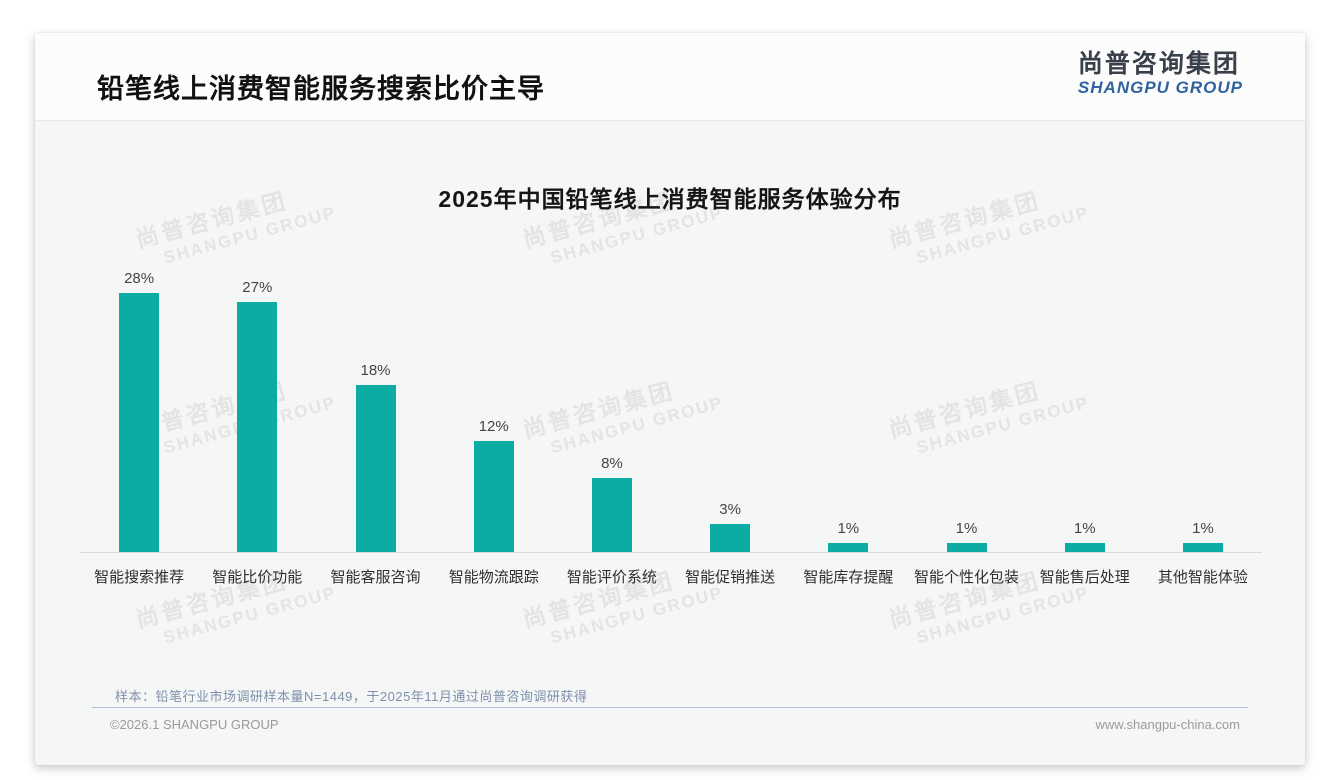 This screenshot has width=1340, height=780. I want to click on category-label: 智能售后处理, so click(1084, 577).